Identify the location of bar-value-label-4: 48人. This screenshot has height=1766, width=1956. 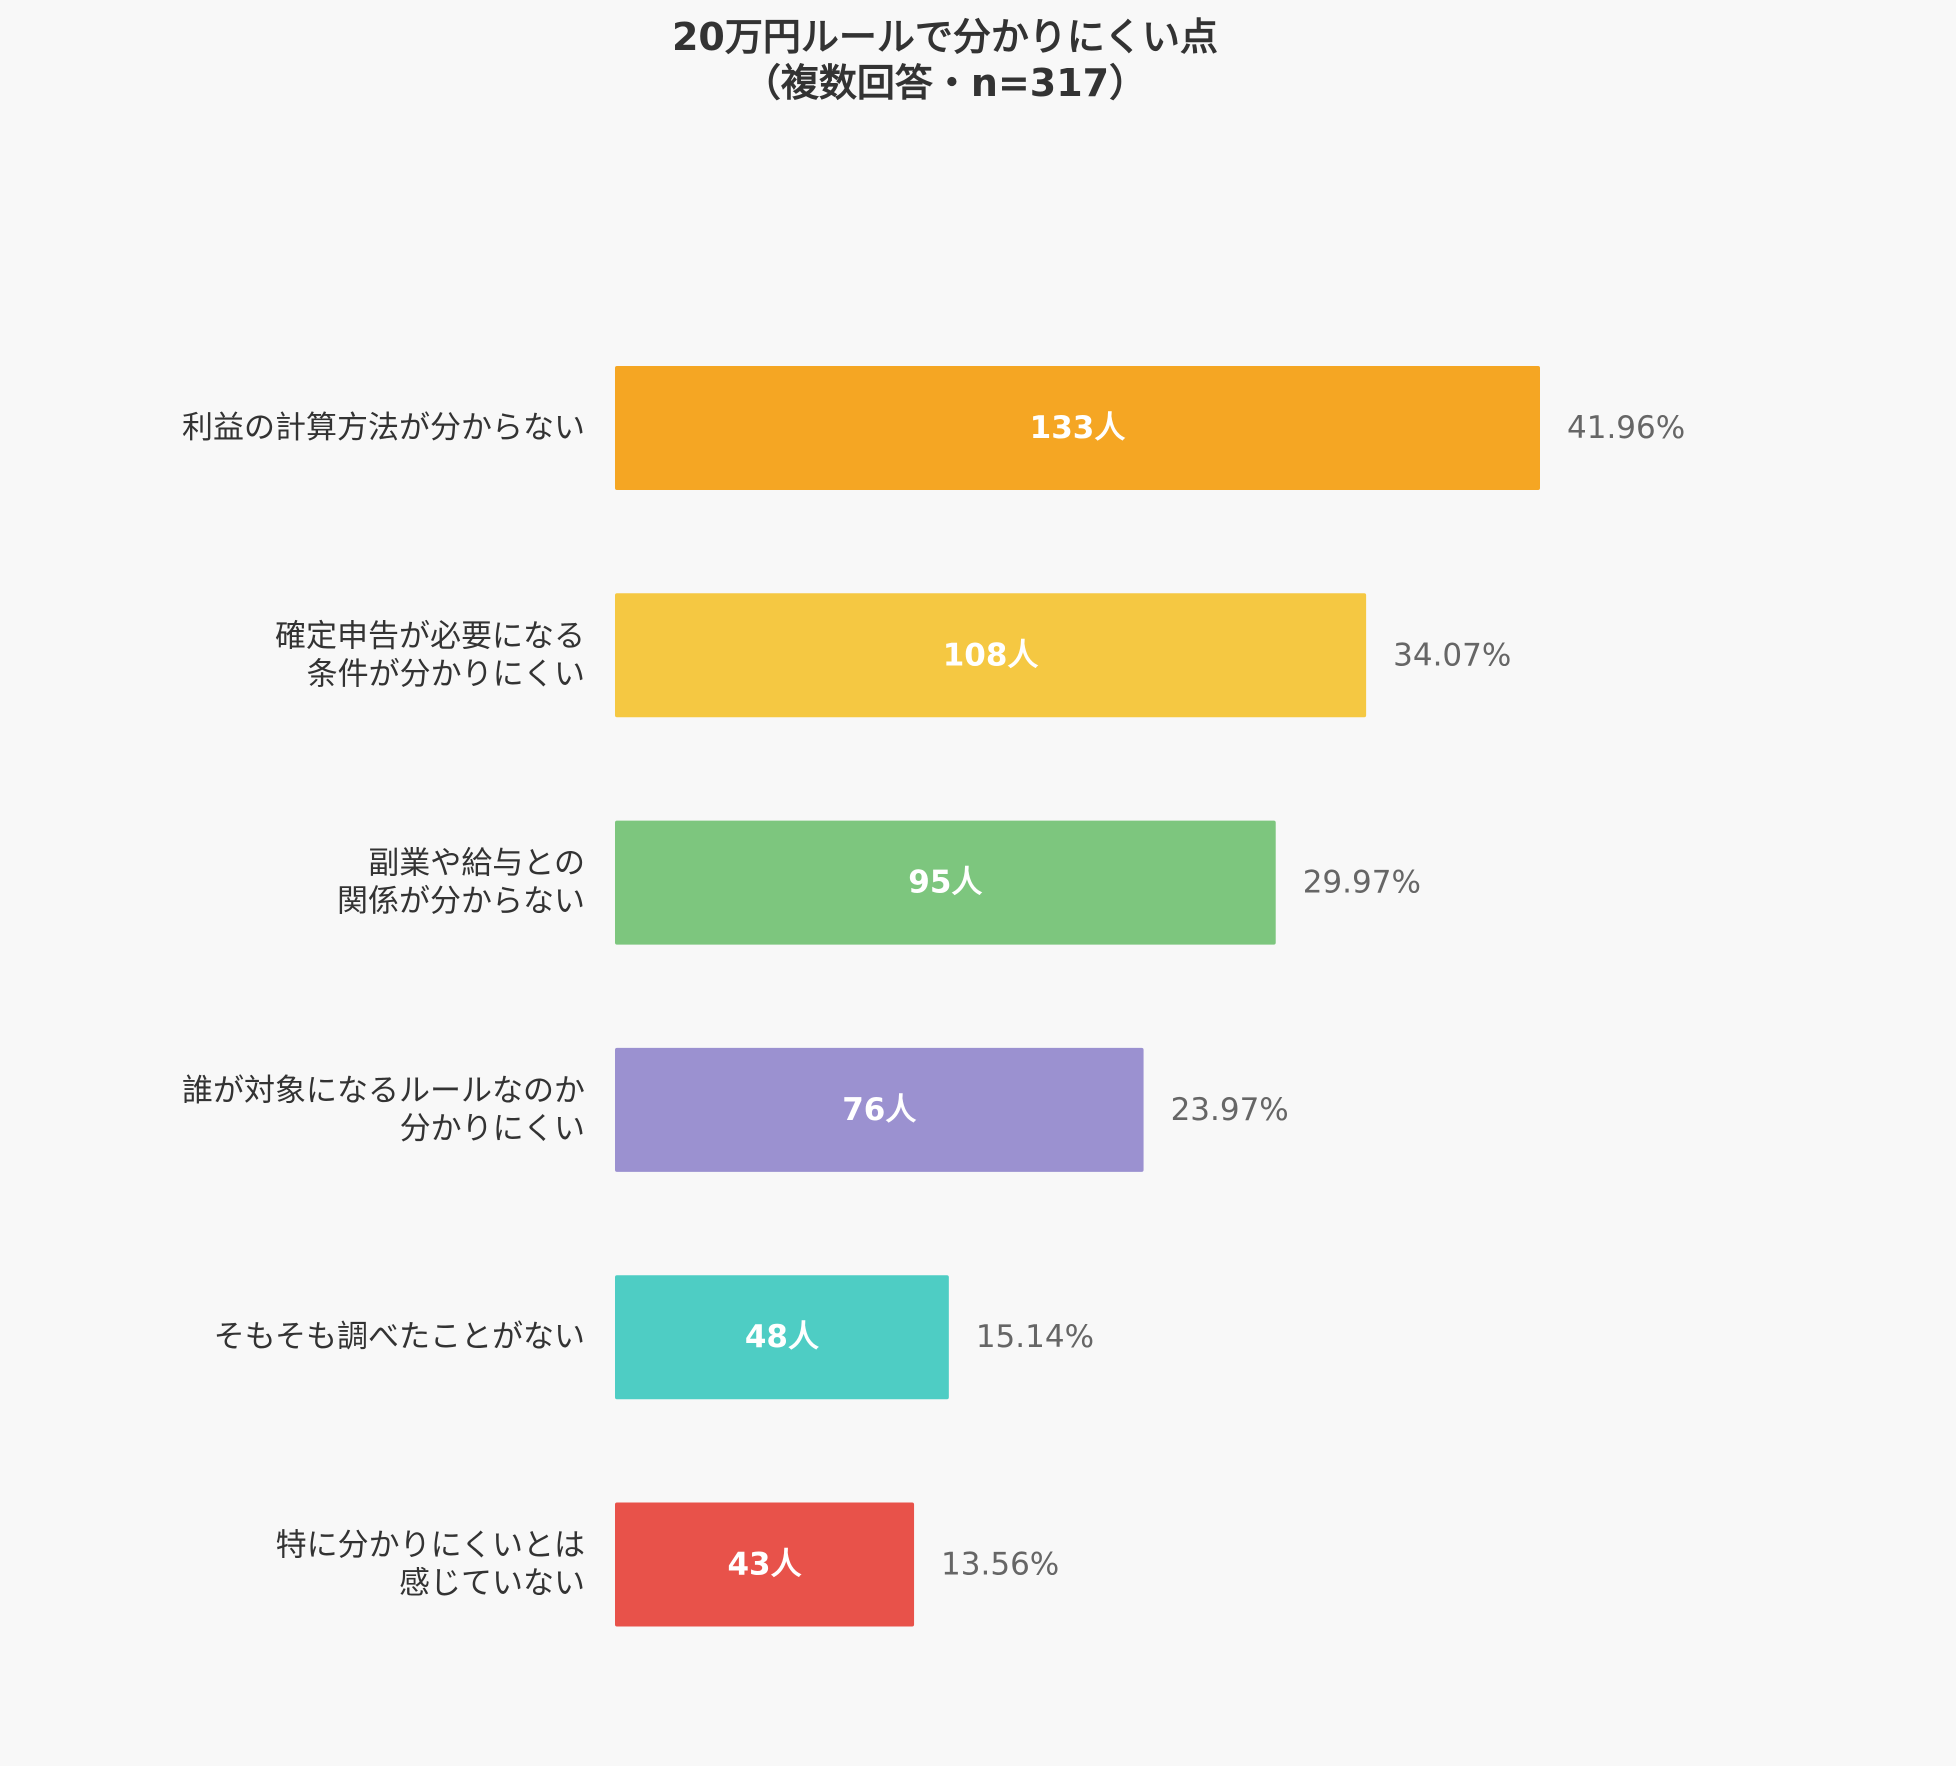
(782, 1337).